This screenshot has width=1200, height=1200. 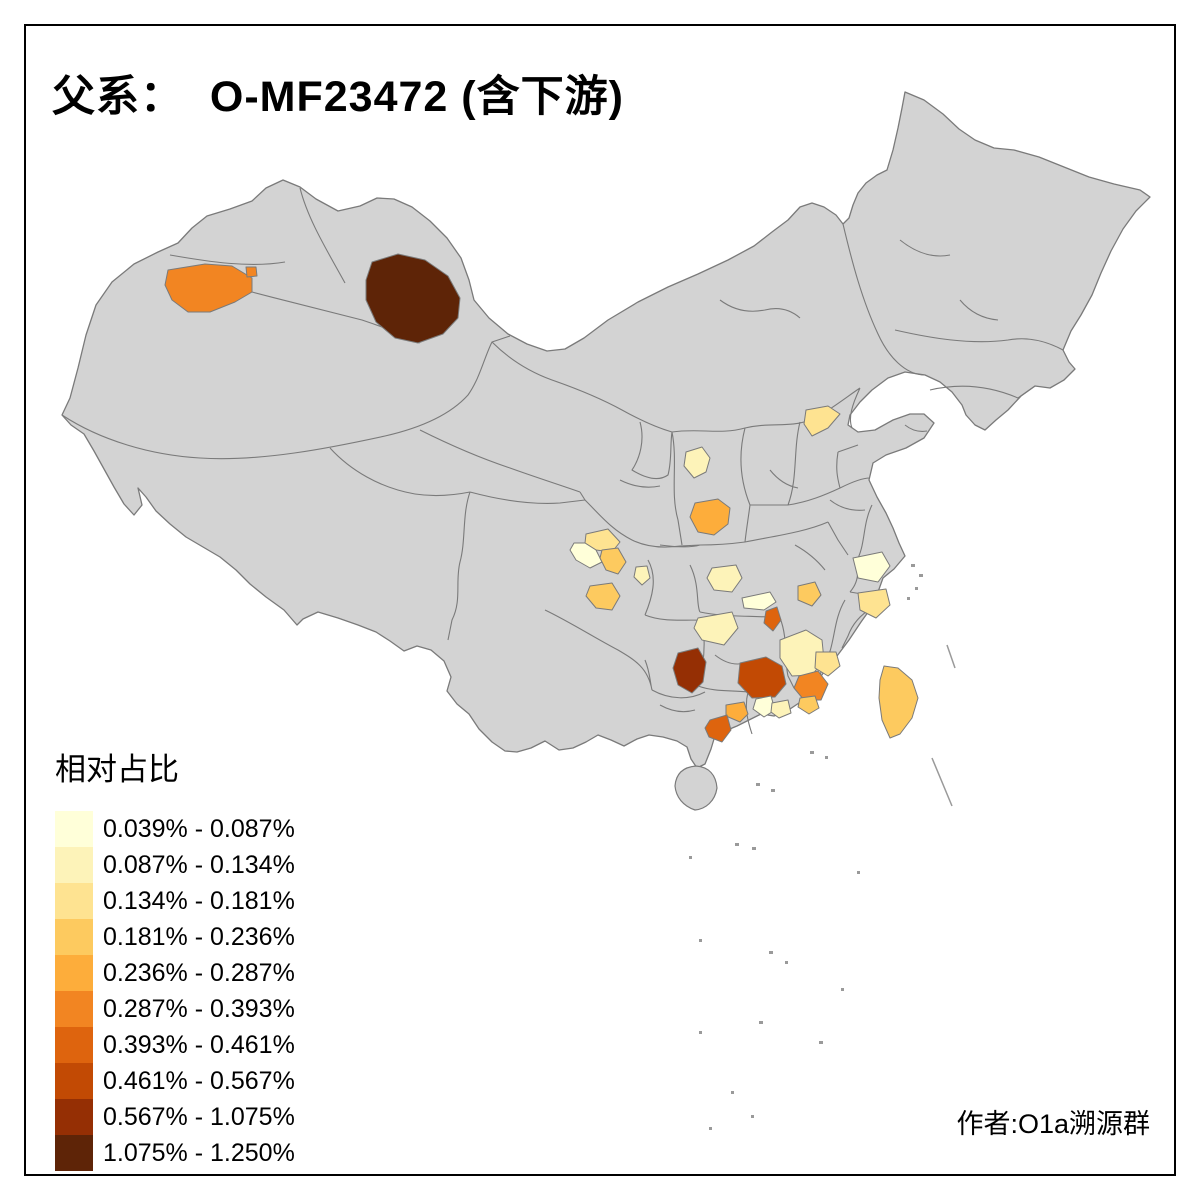 What do you see at coordinates (689, 670) in the screenshot?
I see `map-region-guizhou-southeast` at bounding box center [689, 670].